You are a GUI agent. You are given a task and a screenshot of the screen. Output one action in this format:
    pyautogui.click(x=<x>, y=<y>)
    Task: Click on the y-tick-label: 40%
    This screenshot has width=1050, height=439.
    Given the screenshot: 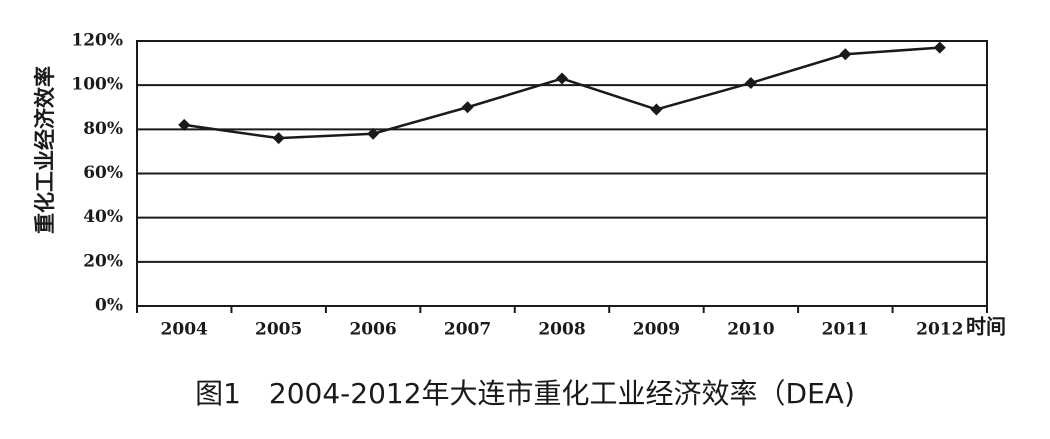 What is the action you would take?
    pyautogui.click(x=103, y=217)
    